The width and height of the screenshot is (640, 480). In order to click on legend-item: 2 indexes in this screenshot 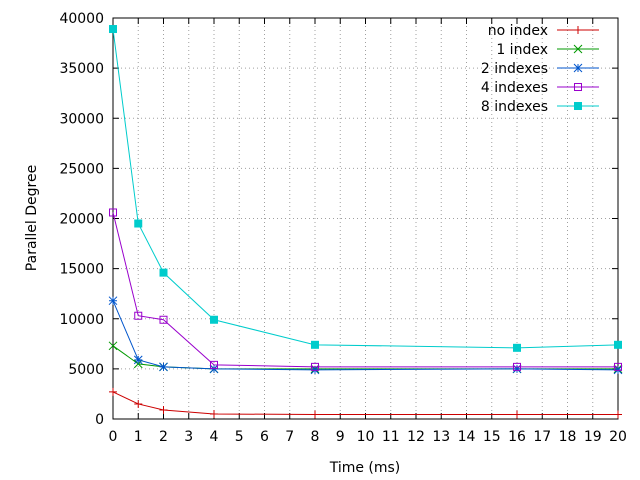, I will do `click(540, 69)`.